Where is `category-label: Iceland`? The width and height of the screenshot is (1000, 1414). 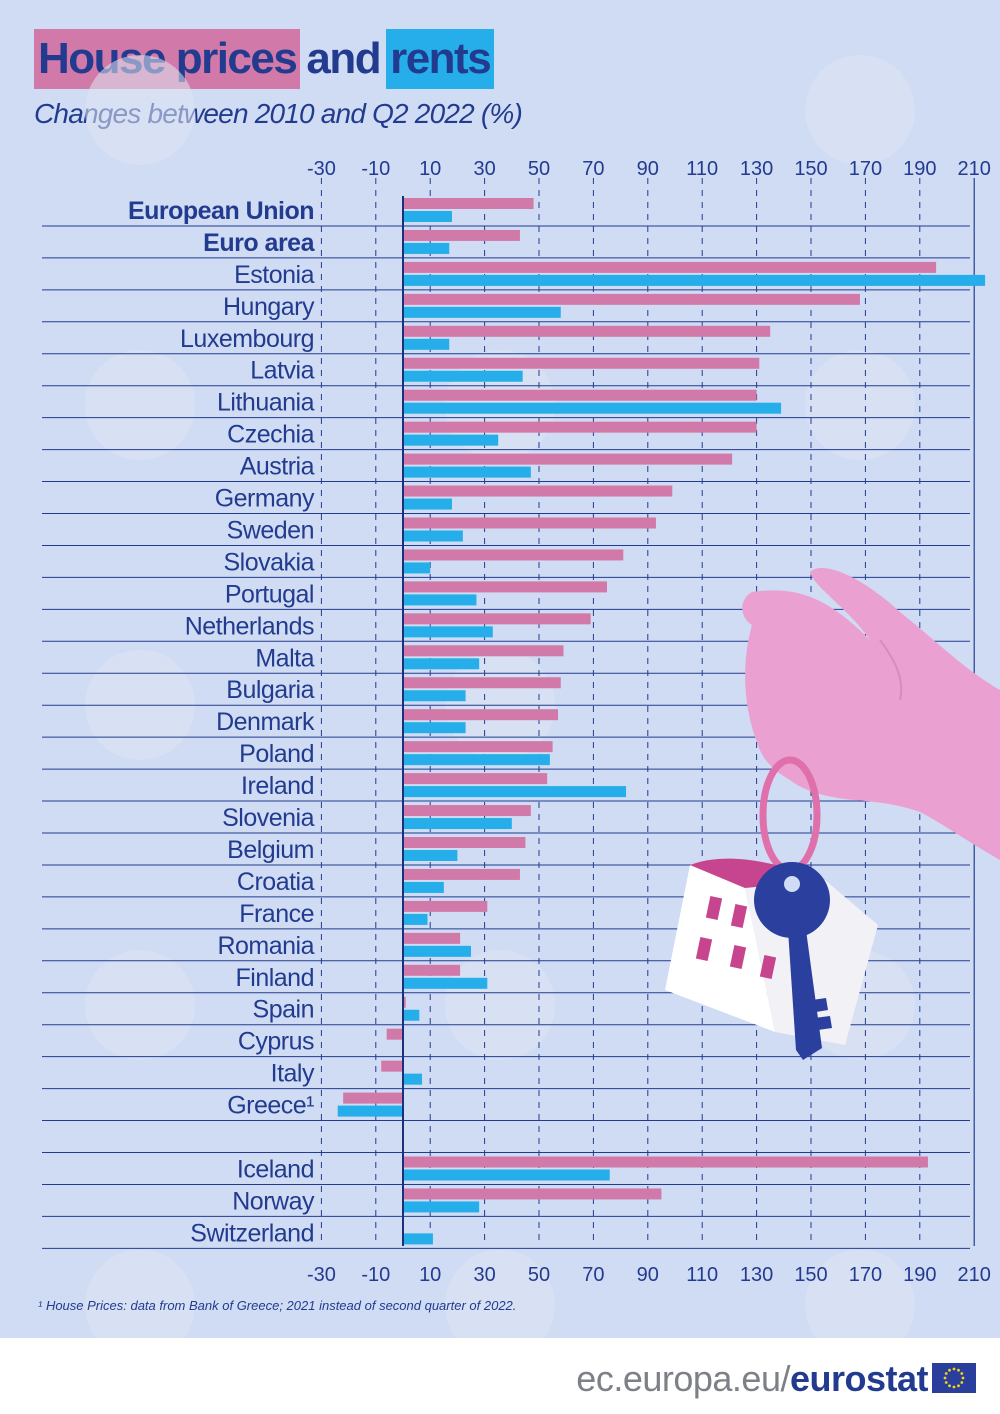
category-label: Iceland is located at coordinates (275, 1169).